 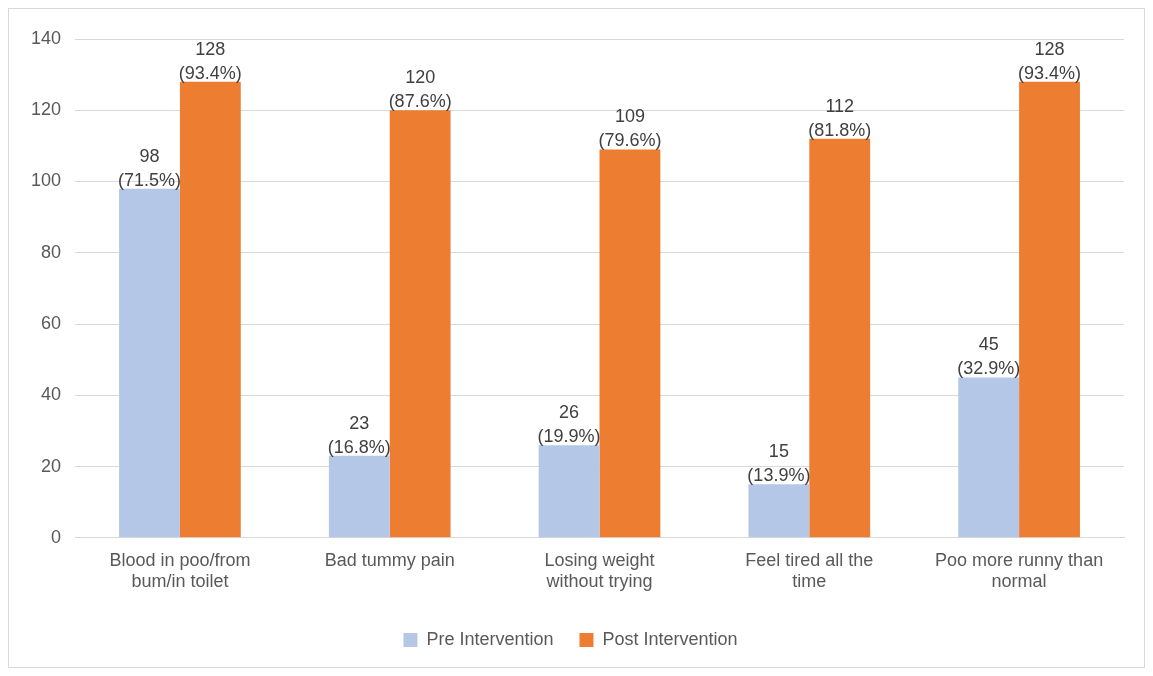 What do you see at coordinates (46, 180) in the screenshot?
I see `y-tick-label: 100` at bounding box center [46, 180].